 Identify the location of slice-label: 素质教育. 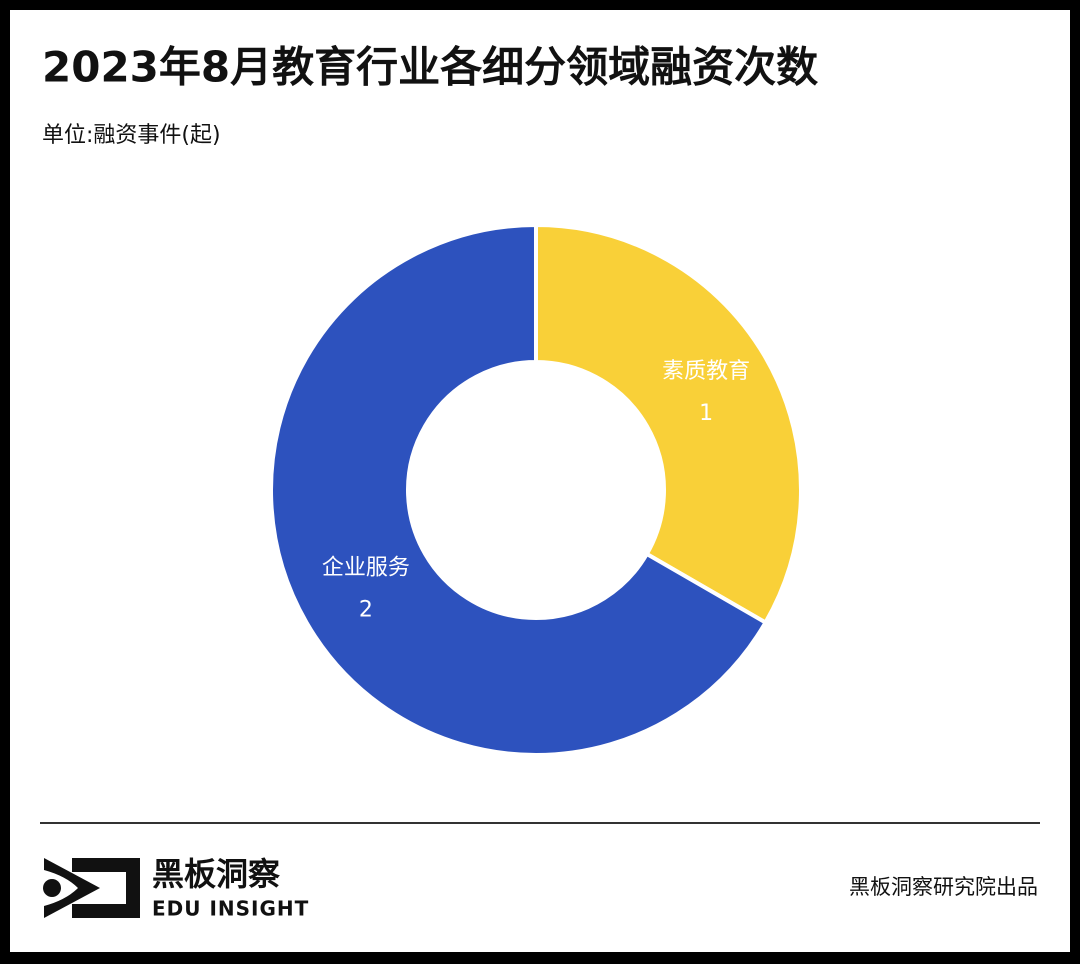
(706, 371).